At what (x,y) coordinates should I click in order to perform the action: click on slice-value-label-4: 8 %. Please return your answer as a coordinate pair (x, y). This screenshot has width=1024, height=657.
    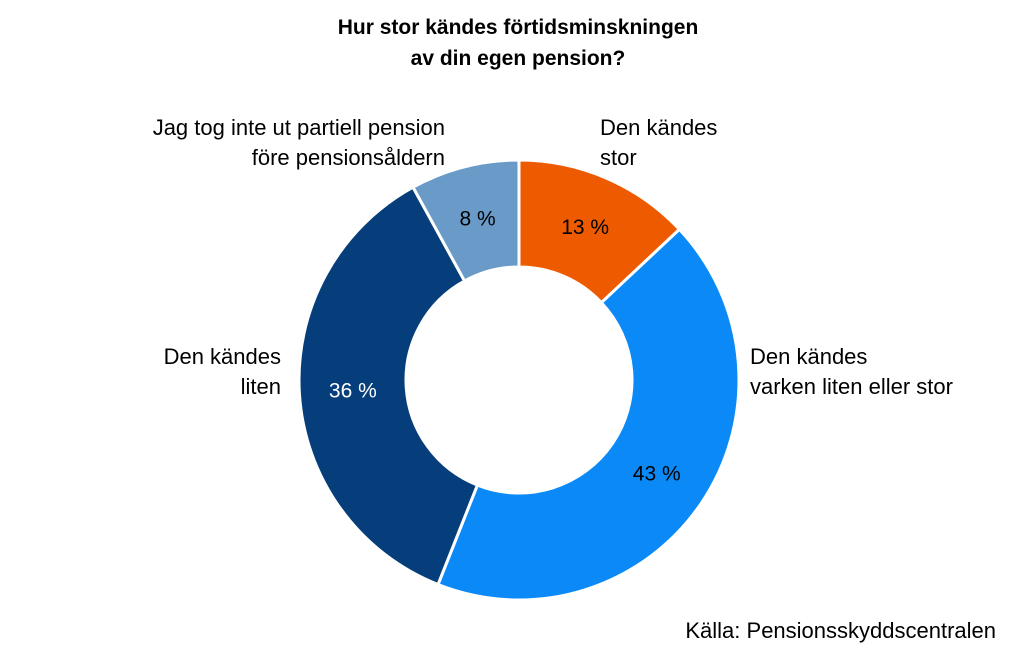
    Looking at the image, I should click on (477, 219).